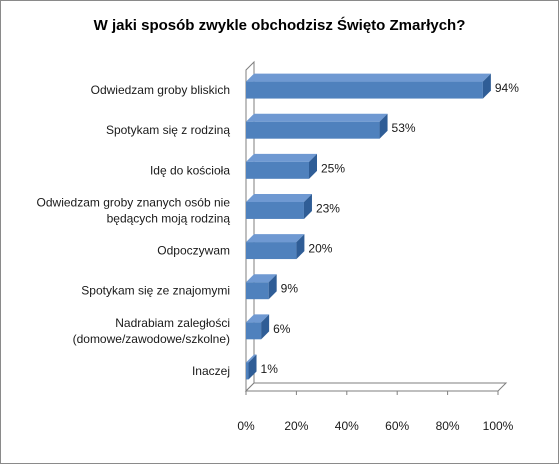 Image resolution: width=559 pixels, height=464 pixels. I want to click on back-wall, so click(250, 226).